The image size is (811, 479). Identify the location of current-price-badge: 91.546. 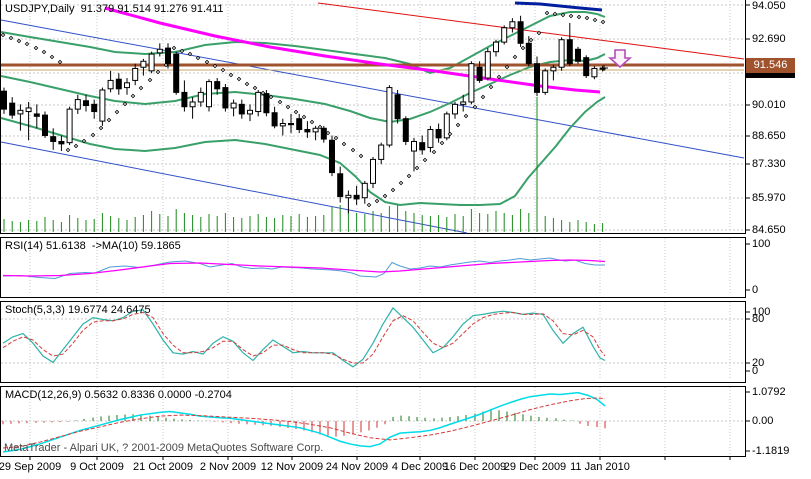
(770, 65).